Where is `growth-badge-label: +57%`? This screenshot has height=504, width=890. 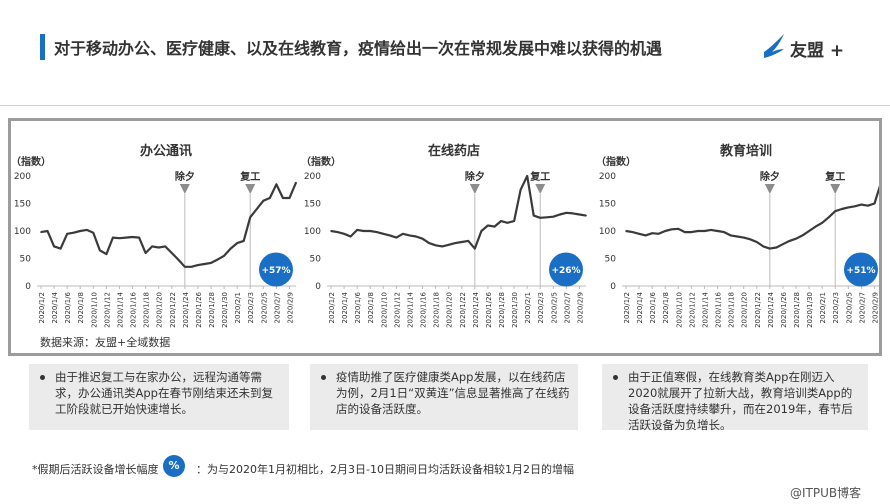
growth-badge-label: +57% is located at coordinates (275, 271).